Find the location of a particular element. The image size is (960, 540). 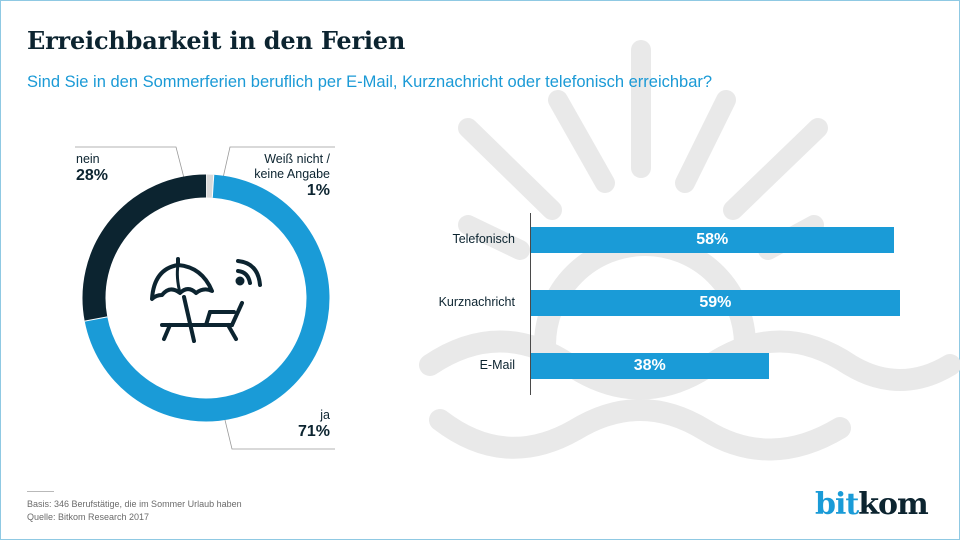

leader-line-nein is located at coordinates (130, 162).